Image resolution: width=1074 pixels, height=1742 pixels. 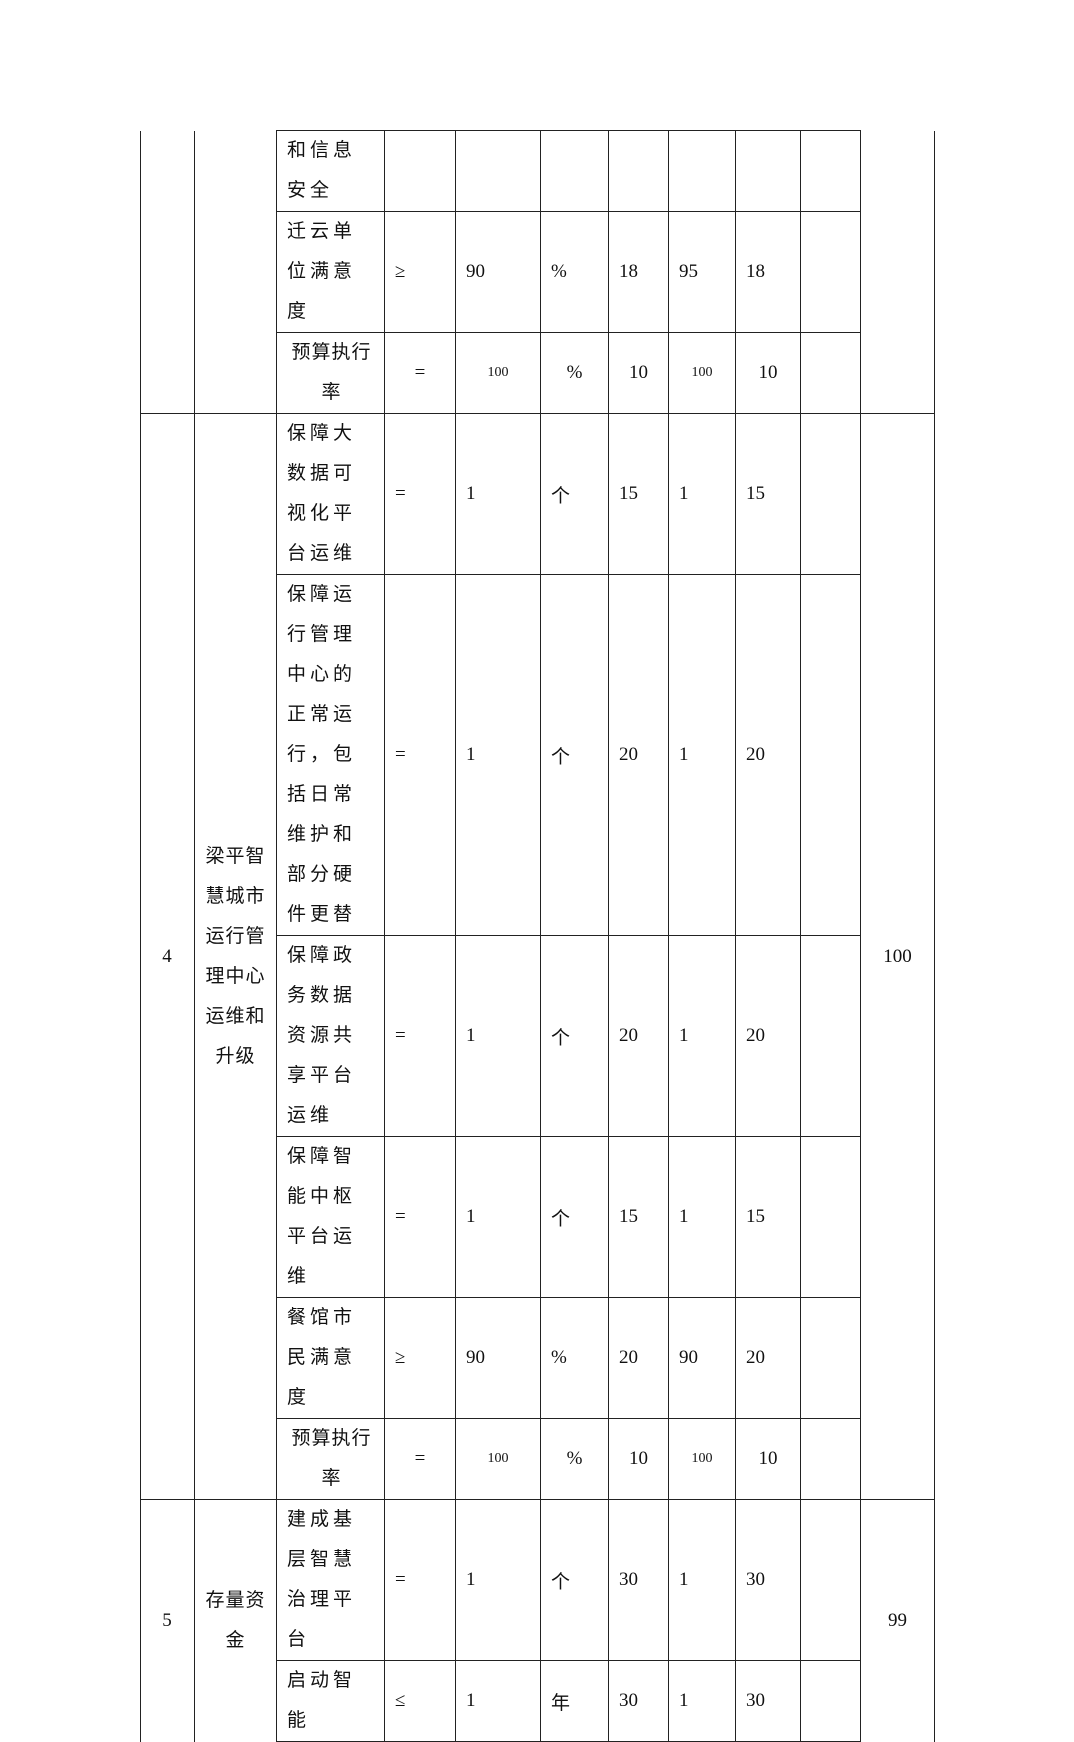 What do you see at coordinates (768, 171) in the screenshot?
I see `score-cell` at bounding box center [768, 171].